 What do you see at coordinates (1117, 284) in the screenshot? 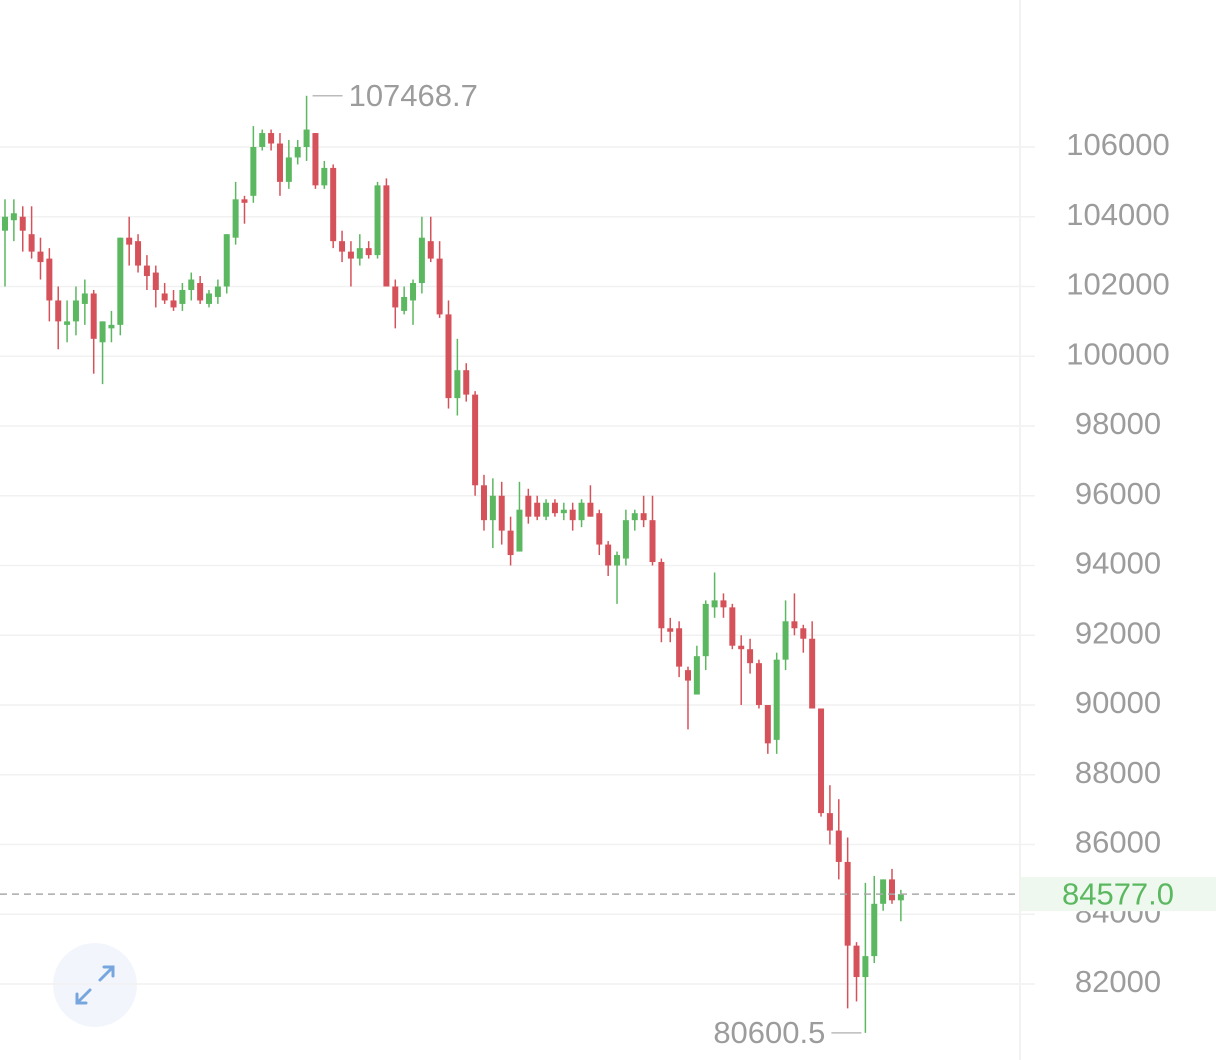
I see `y-tick-label: 102000` at bounding box center [1117, 284].